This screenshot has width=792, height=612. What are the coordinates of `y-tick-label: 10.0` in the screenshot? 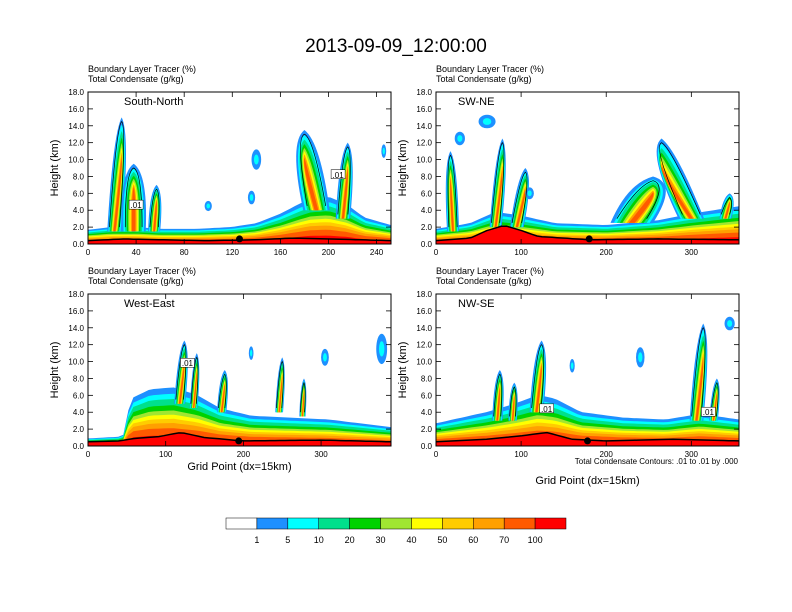 It's located at (76, 362).